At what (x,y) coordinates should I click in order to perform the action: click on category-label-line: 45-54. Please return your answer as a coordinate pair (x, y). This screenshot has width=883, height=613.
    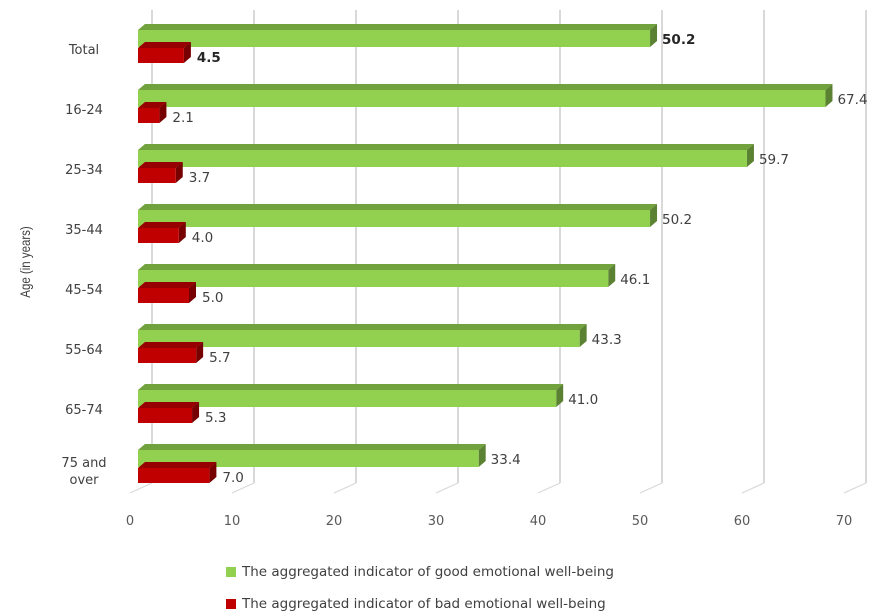
    Looking at the image, I should click on (84, 290).